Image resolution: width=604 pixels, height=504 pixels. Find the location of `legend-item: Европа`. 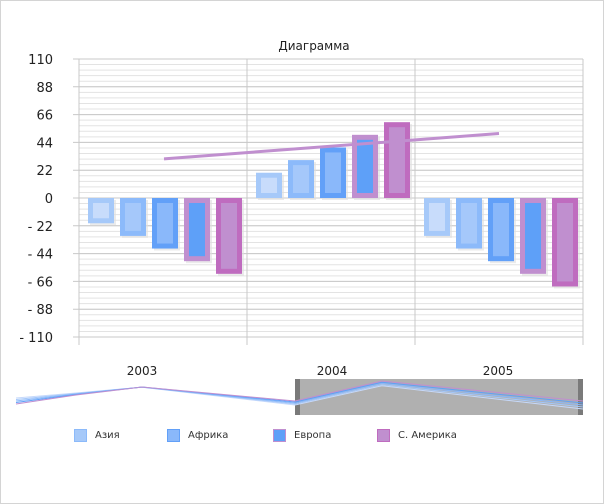

legend-item: Европа is located at coordinates (302, 435).